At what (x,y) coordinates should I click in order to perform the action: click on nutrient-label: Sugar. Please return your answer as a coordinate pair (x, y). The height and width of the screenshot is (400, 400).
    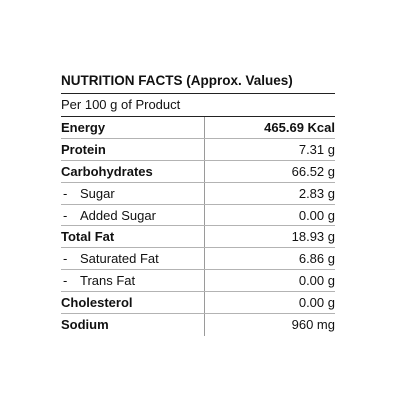
    Looking at the image, I should click on (97, 193).